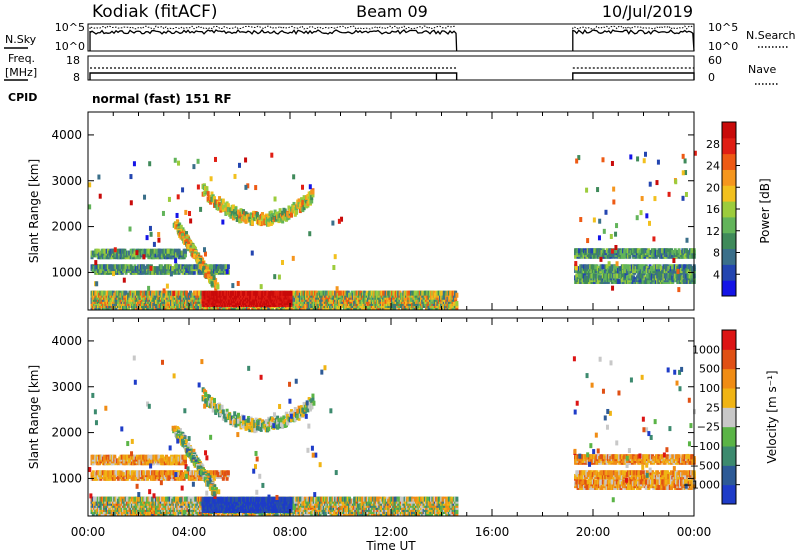 The image size is (800, 554). What do you see at coordinates (771, 35) in the screenshot?
I see `nsearch-label: N.Search` at bounding box center [771, 35].